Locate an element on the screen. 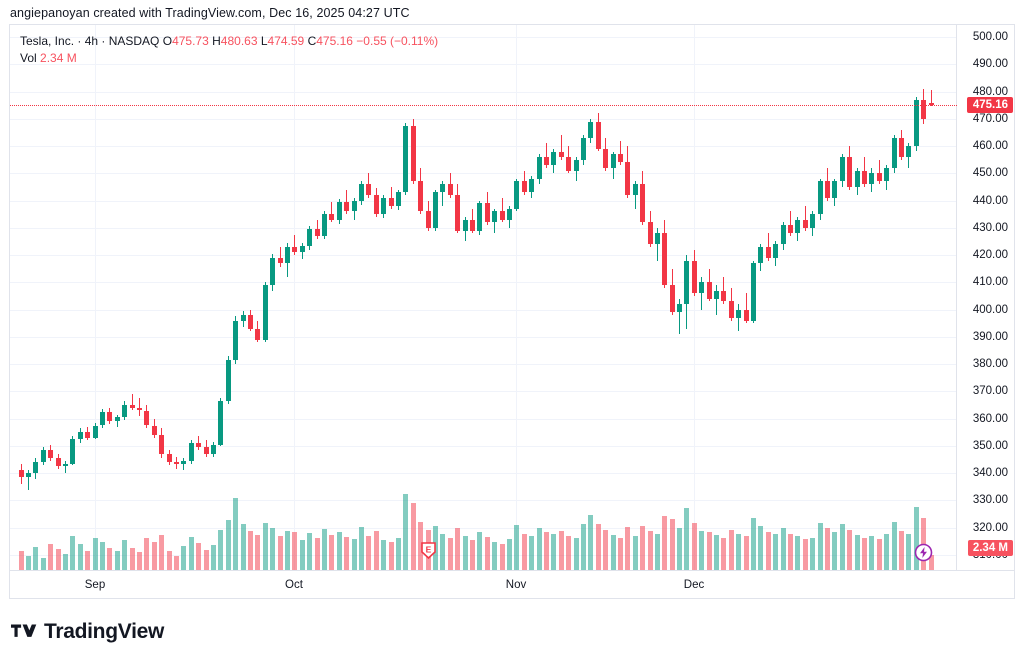  price-axis-tick: 480.00 is located at coordinates (990, 91).